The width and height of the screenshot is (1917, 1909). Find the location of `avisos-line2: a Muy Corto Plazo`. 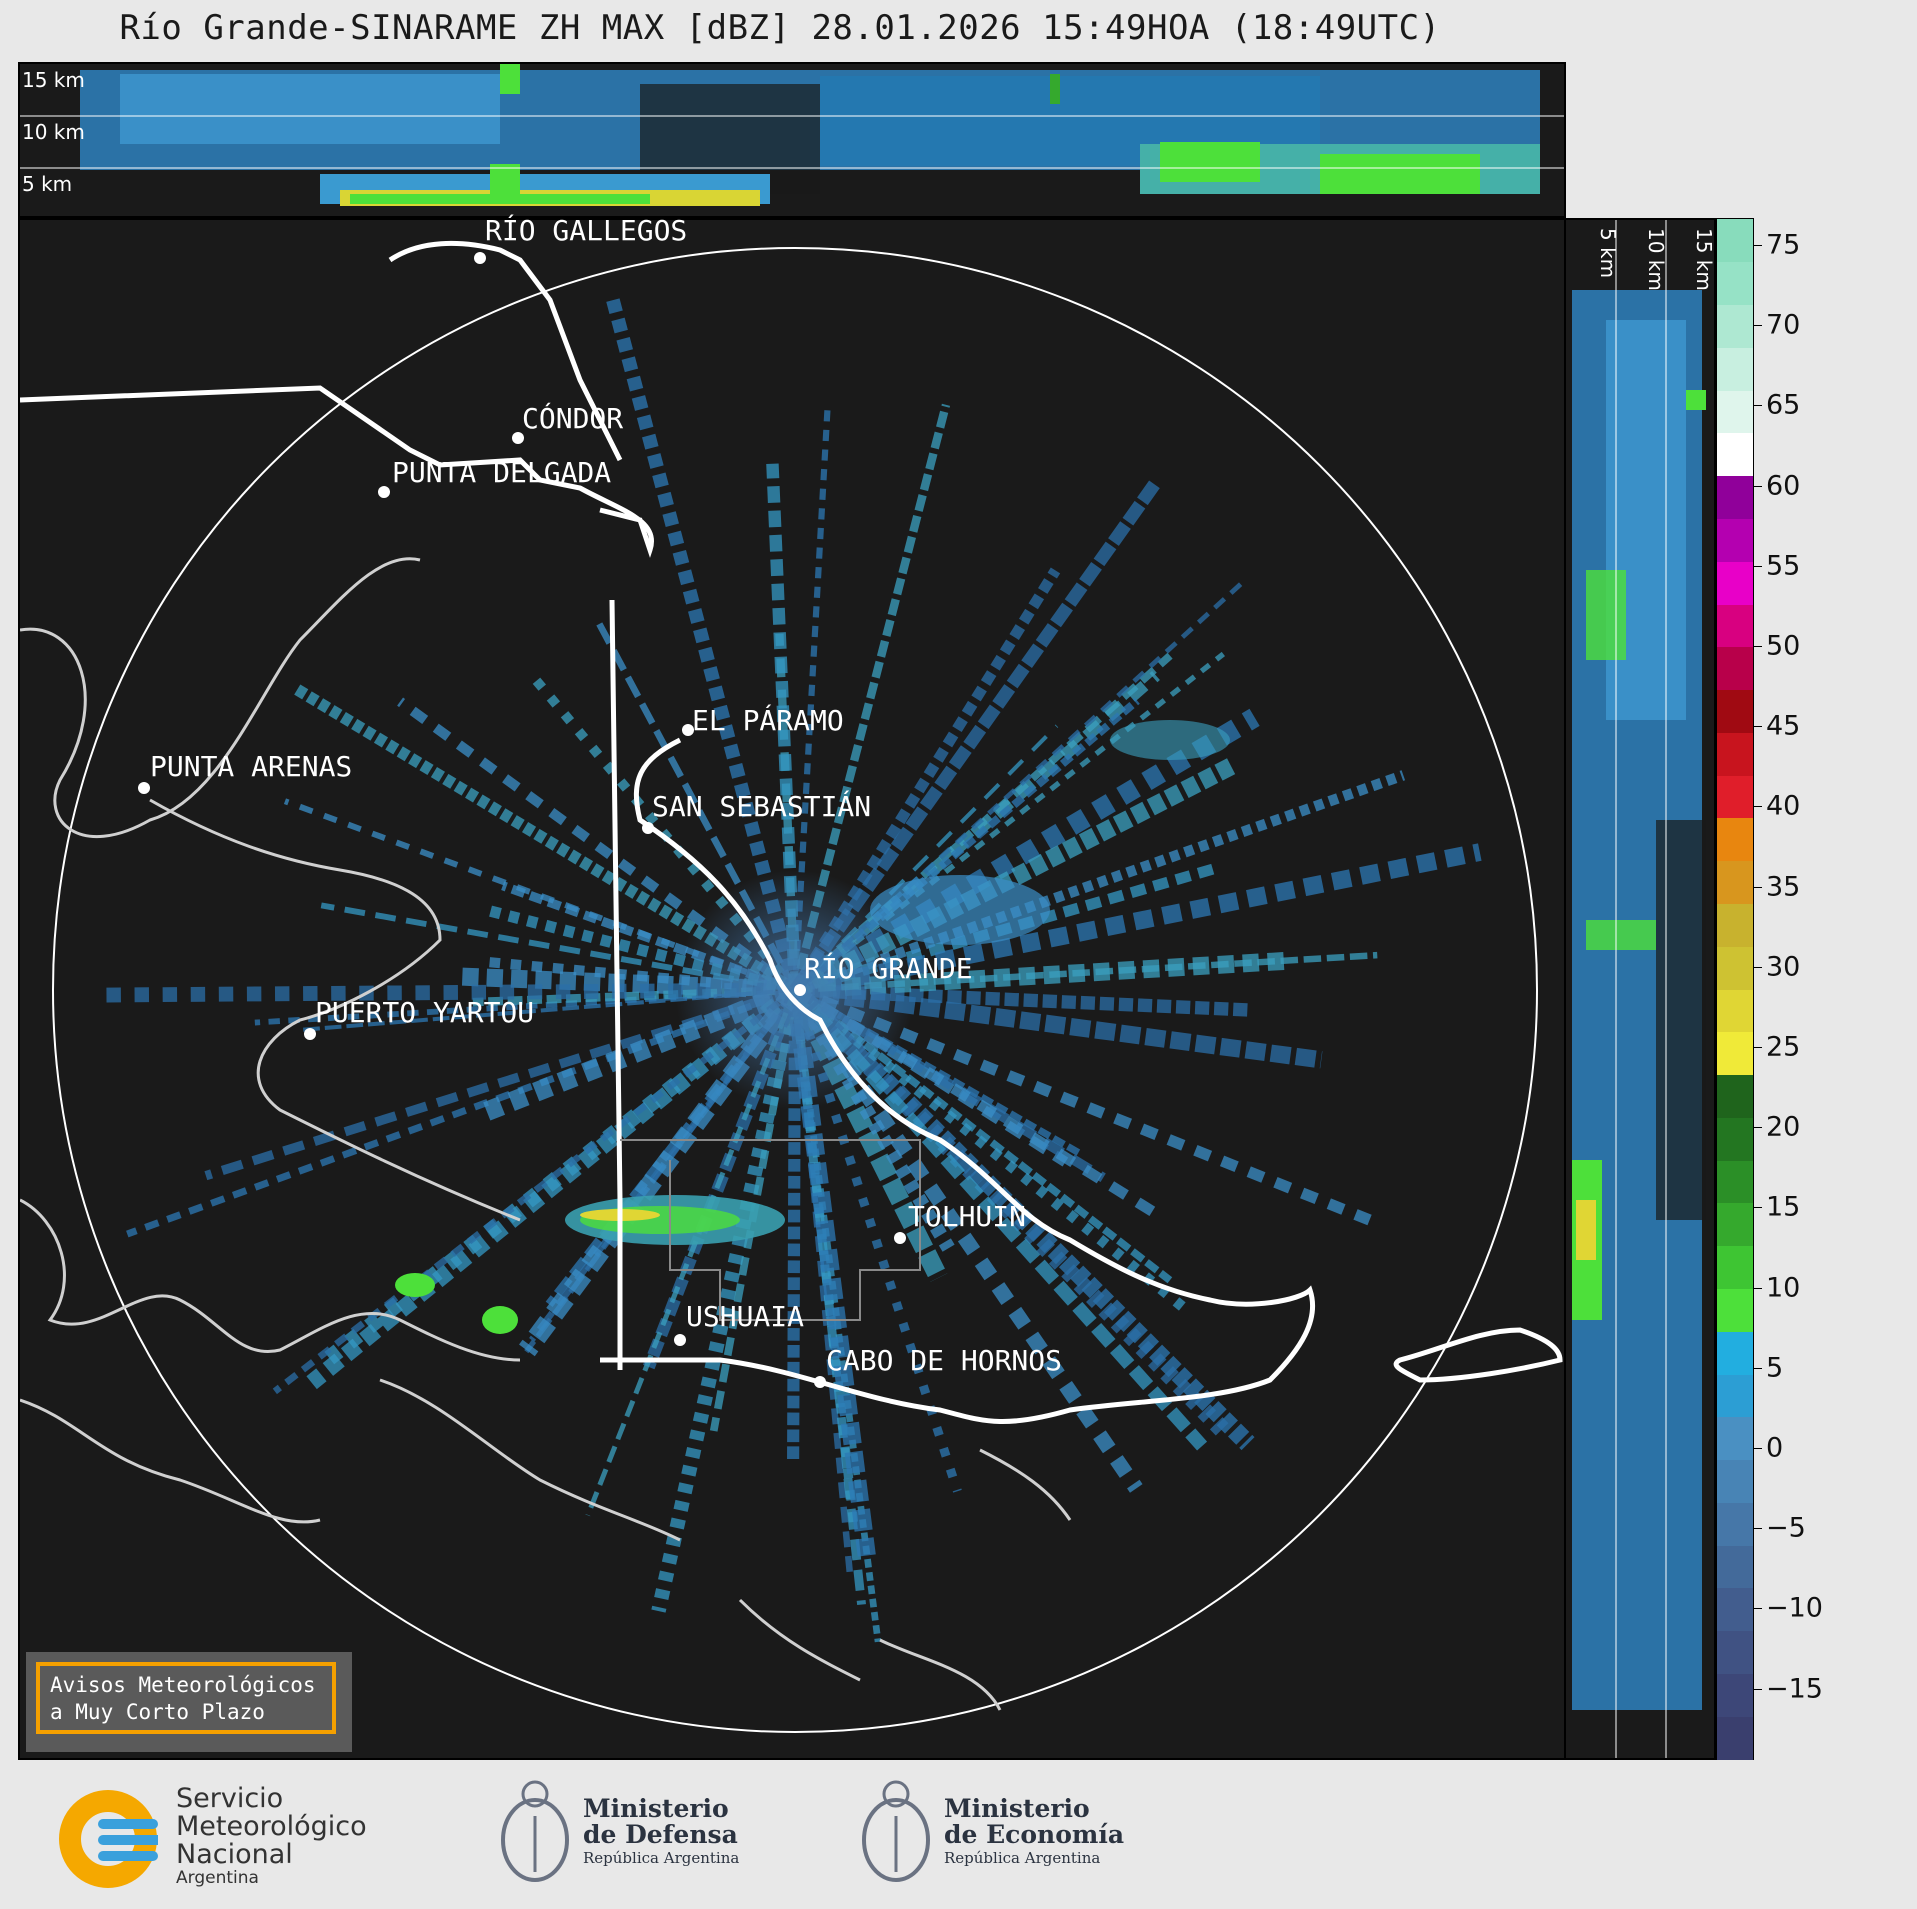

avisos-line2: a Muy Corto Plazo is located at coordinates (157, 1712).